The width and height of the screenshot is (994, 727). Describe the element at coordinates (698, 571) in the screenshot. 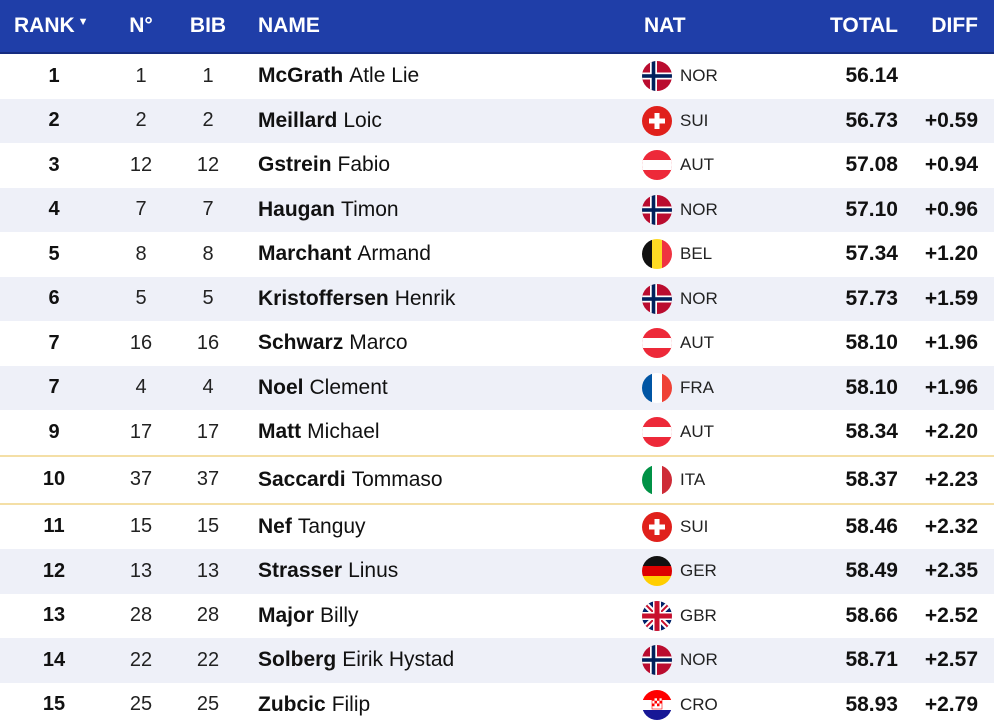

I see `nation-code: GER` at that location.